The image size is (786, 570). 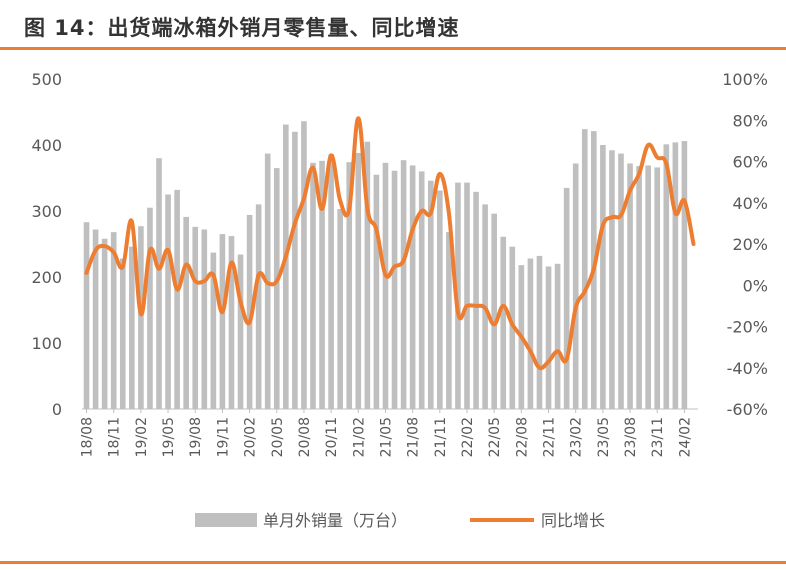 What do you see at coordinates (196, 437) in the screenshot?
I see `x-tick-label: 19/08` at bounding box center [196, 437].